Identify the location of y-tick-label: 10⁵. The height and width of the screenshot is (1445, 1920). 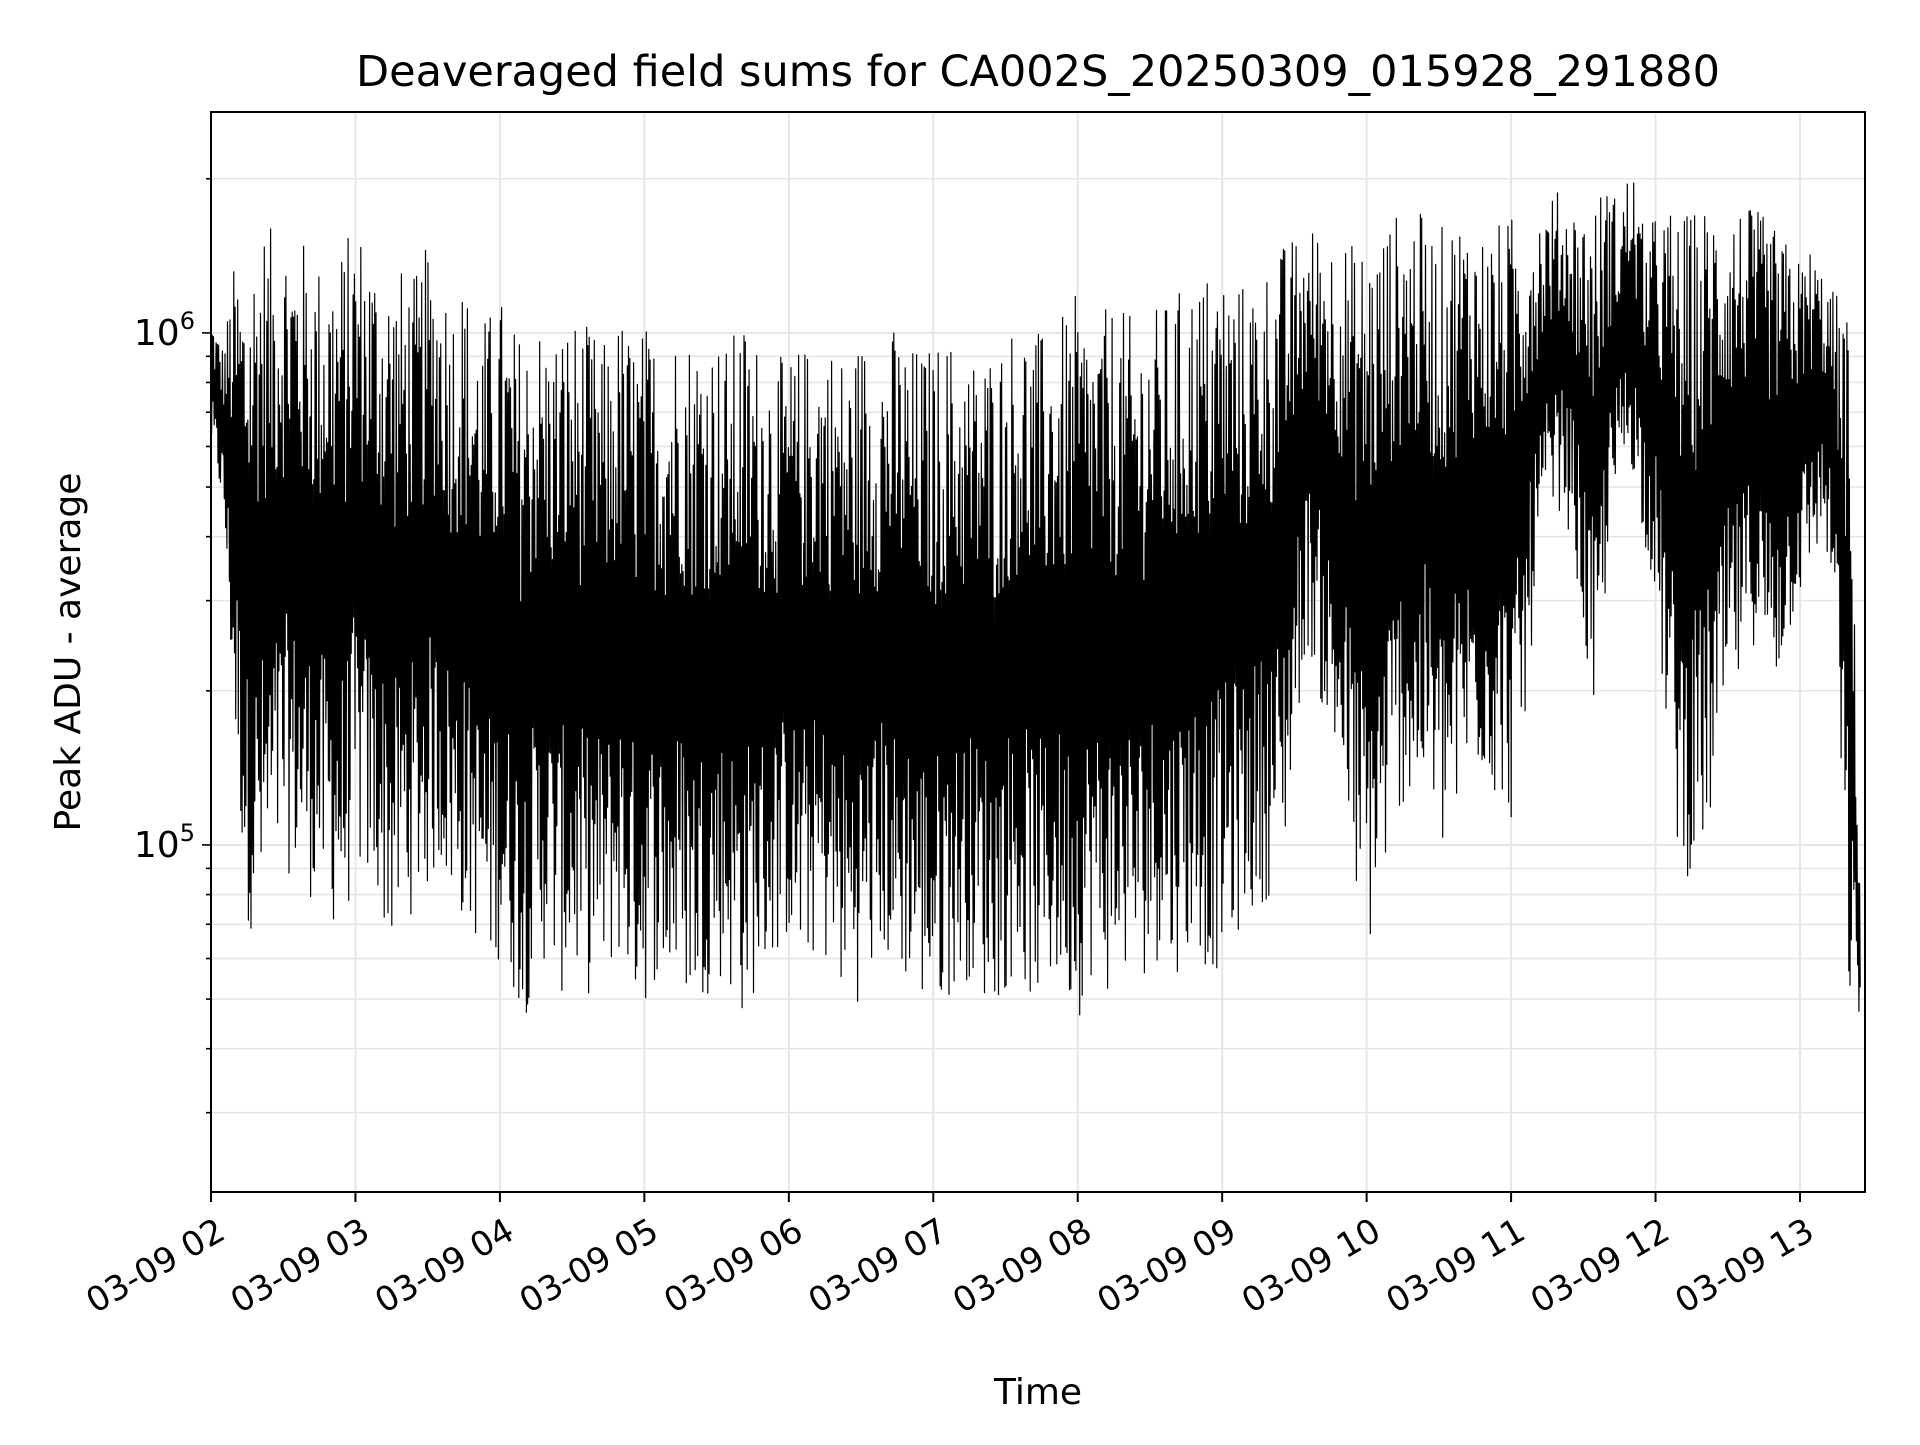
(164, 842).